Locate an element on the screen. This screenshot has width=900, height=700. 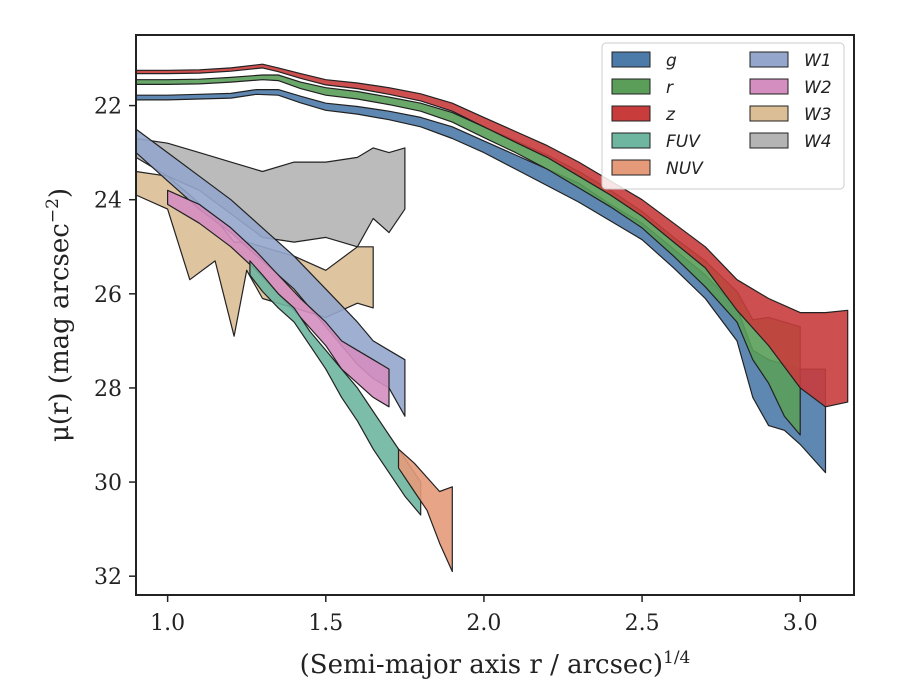
x-axis-label: (Semi-major axis r / arcsec)1/4 is located at coordinates (495, 664).